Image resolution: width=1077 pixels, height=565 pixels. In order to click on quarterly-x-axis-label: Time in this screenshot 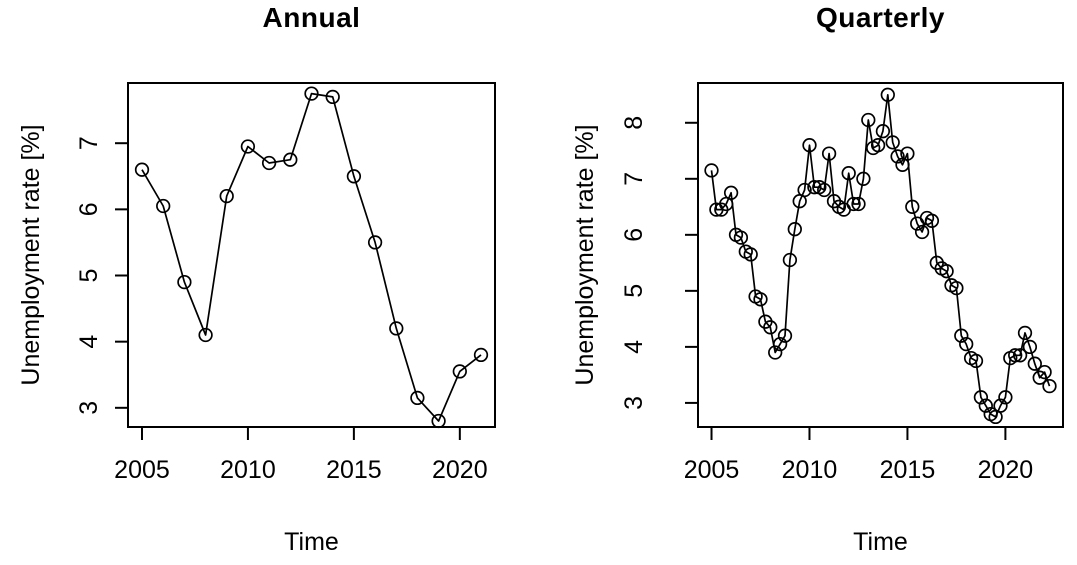, I will do `click(880, 542)`.